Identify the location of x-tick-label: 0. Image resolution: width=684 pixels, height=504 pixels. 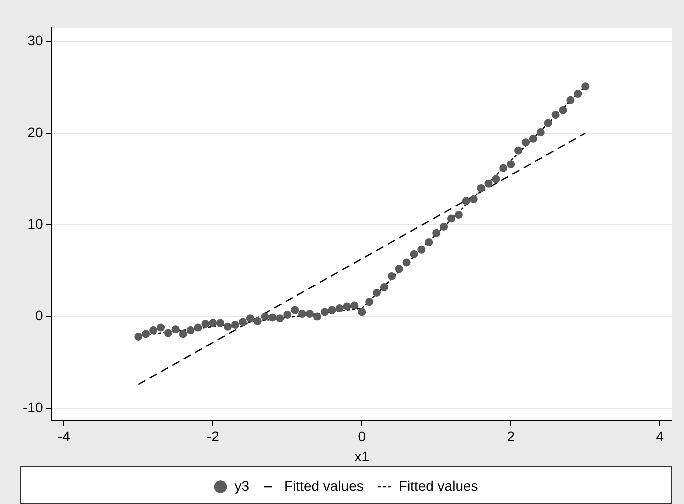
(362, 436).